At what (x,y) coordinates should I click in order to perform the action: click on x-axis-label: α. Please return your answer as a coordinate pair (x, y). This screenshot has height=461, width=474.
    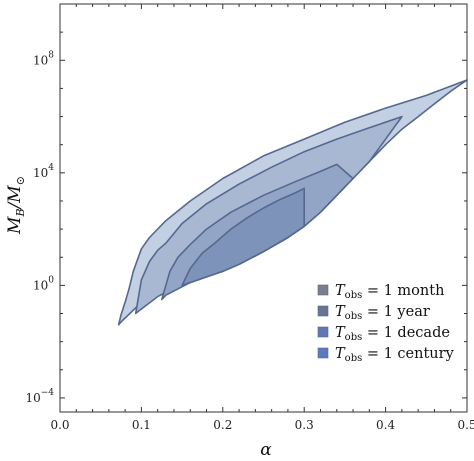
    Looking at the image, I should click on (266, 450).